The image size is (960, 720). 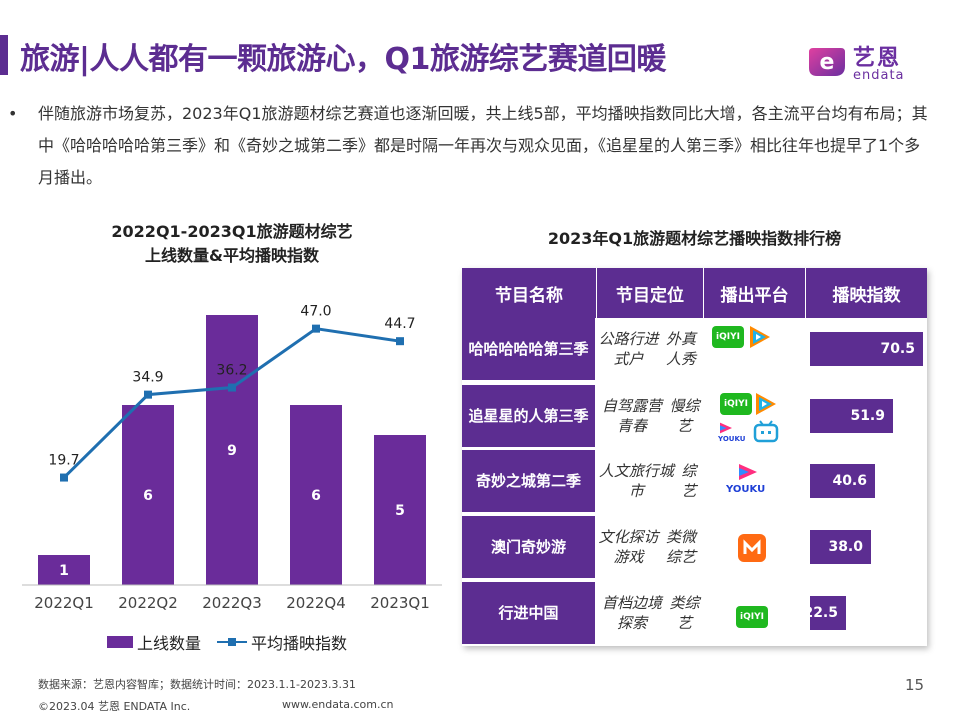 I want to click on svg-text: e, so click(x=827, y=62).